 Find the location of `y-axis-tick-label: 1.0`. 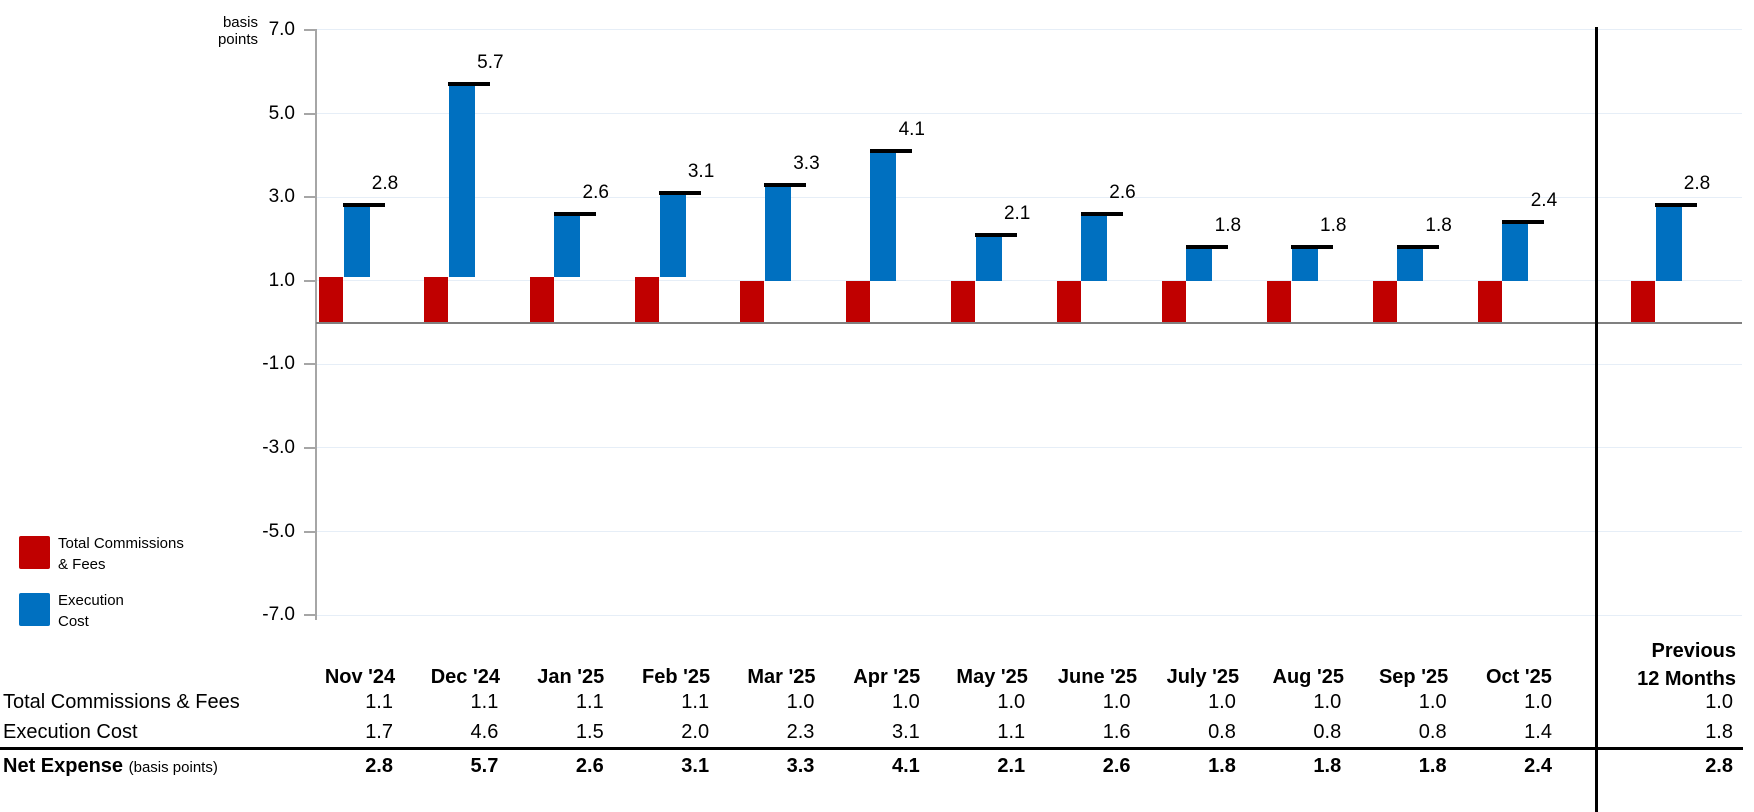

y-axis-tick-label: 1.0 is located at coordinates (281, 280).